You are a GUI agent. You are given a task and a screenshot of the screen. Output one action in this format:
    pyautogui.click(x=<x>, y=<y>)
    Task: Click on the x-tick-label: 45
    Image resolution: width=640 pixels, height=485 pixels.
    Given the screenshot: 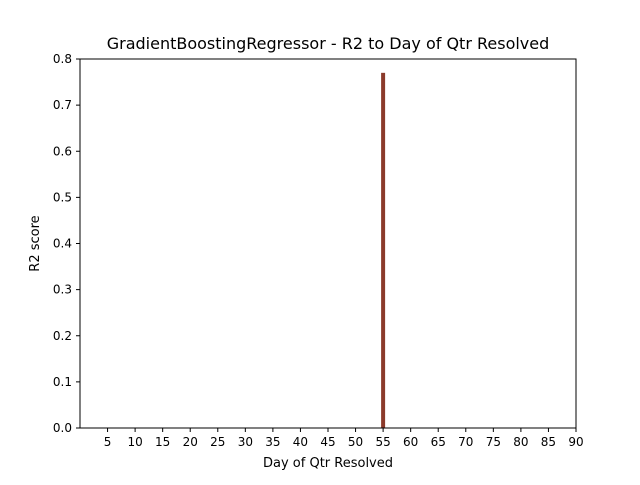 What is the action you would take?
    pyautogui.click(x=327, y=442)
    